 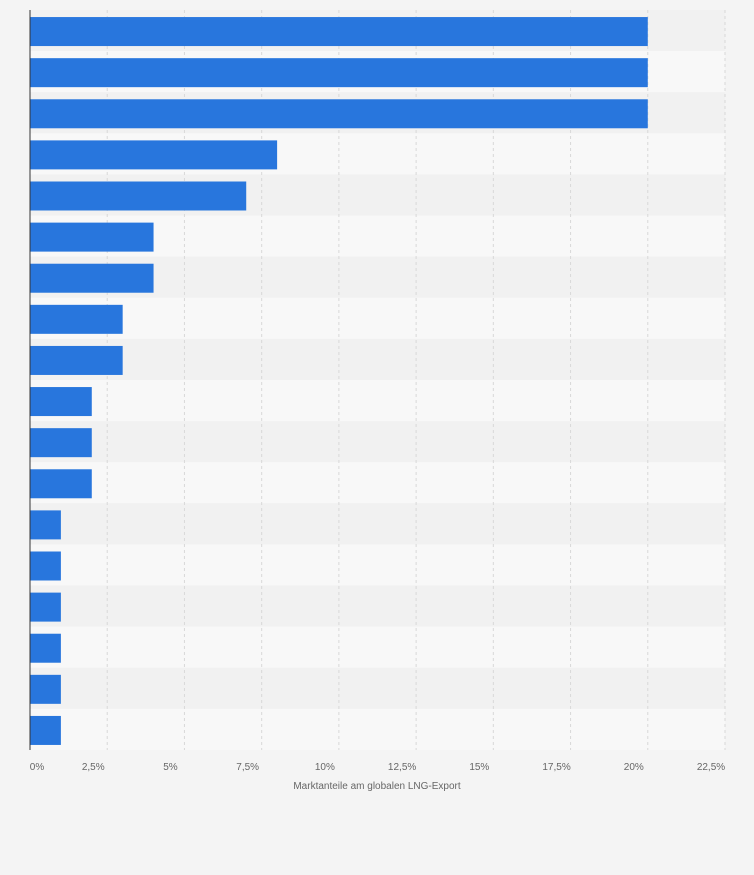 What do you see at coordinates (325, 767) in the screenshot?
I see `x-tick-label: 10%` at bounding box center [325, 767].